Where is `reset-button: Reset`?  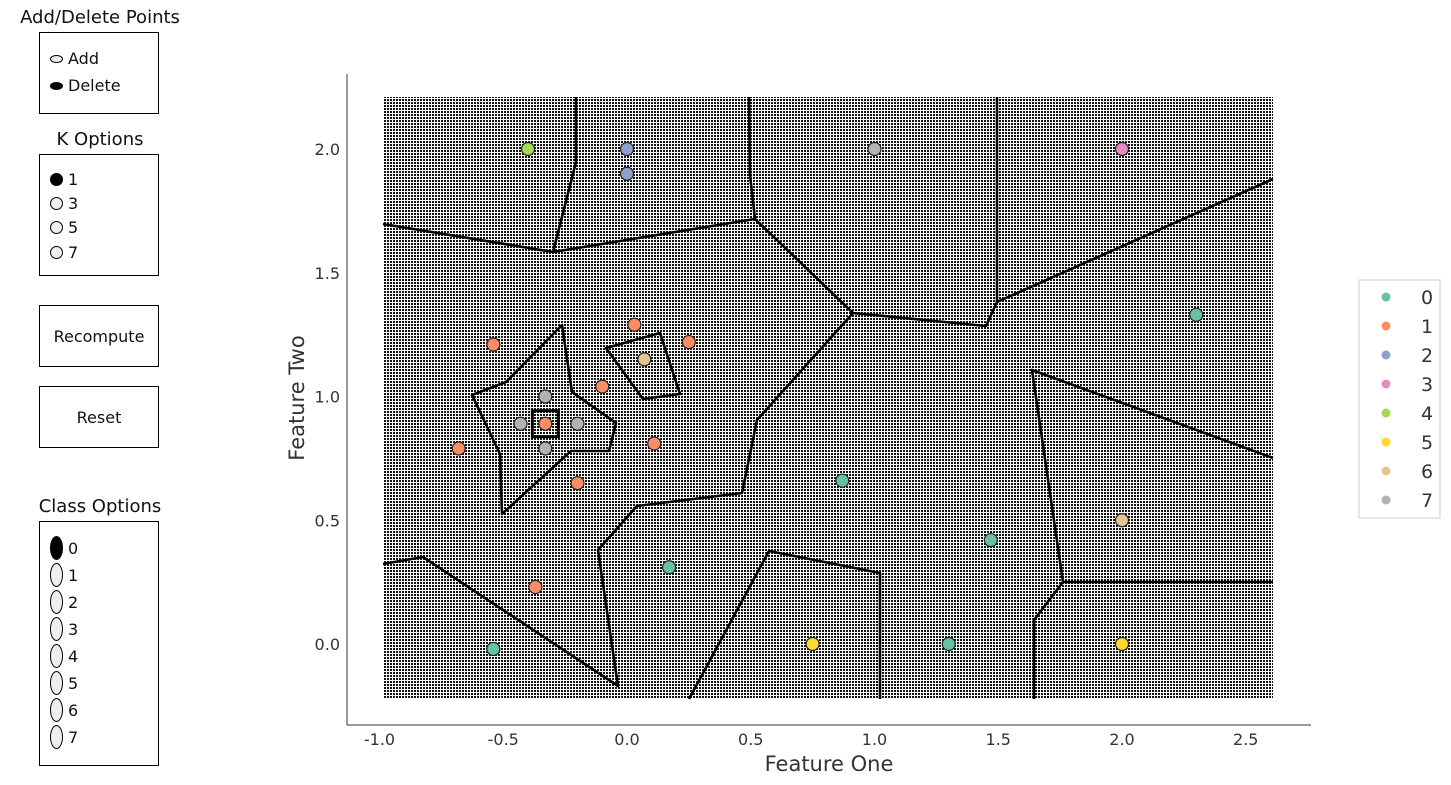
reset-button: Reset is located at coordinates (99, 417).